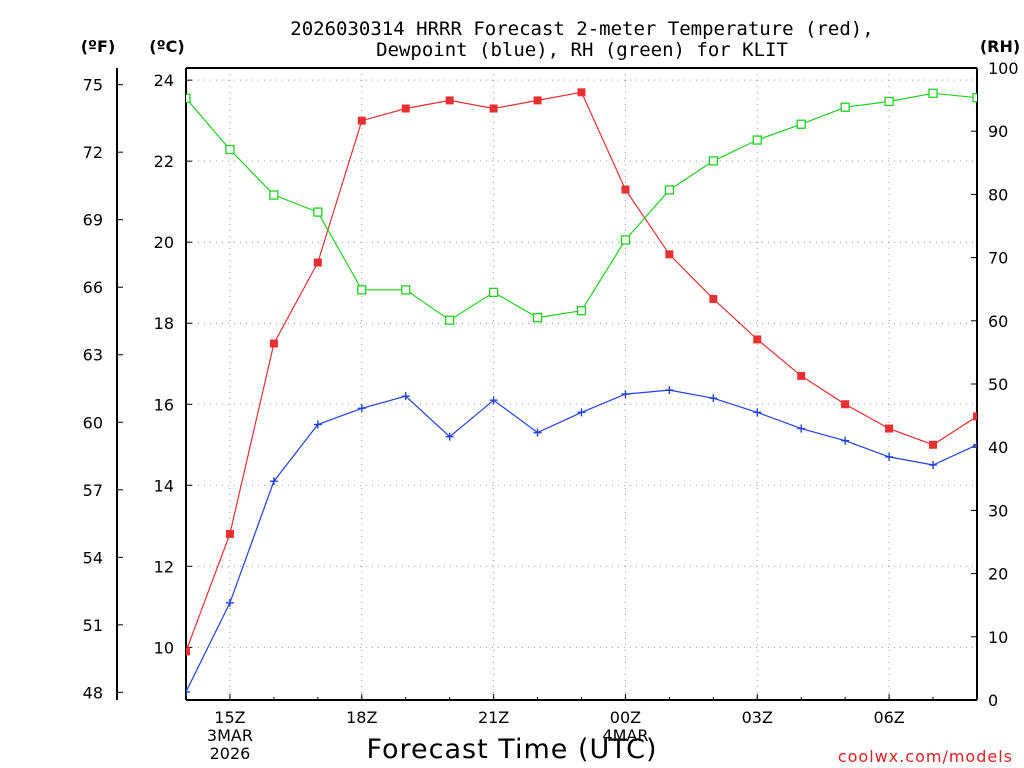 Image resolution: width=1024 pixels, height=768 pixels. Describe the element at coordinates (93, 287) in the screenshot. I see `fahrenheit-tick-label: 66` at that location.